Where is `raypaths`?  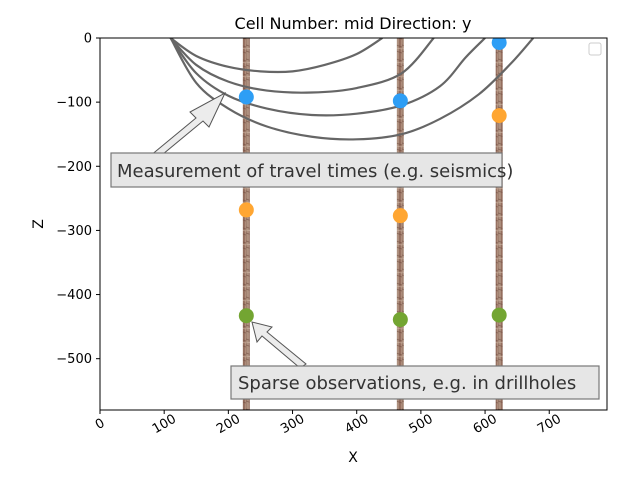 raypaths is located at coordinates (352, 89).